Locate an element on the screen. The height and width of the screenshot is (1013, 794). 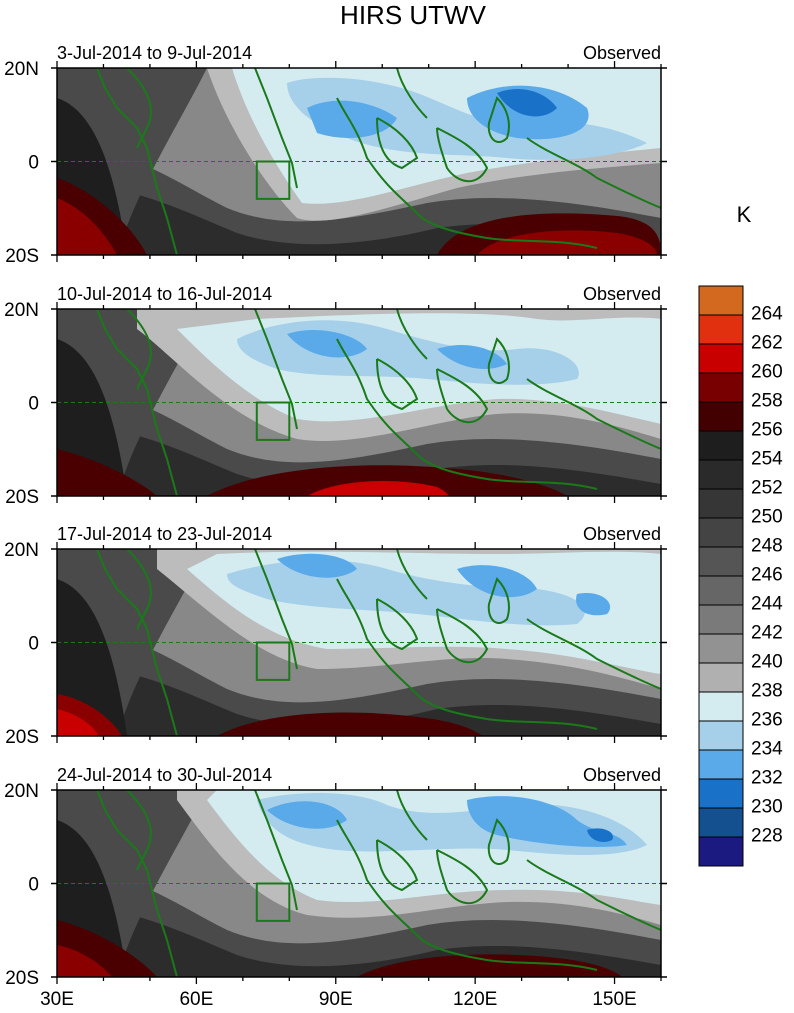
colorbar-level-label: 260 is located at coordinates (767, 372).